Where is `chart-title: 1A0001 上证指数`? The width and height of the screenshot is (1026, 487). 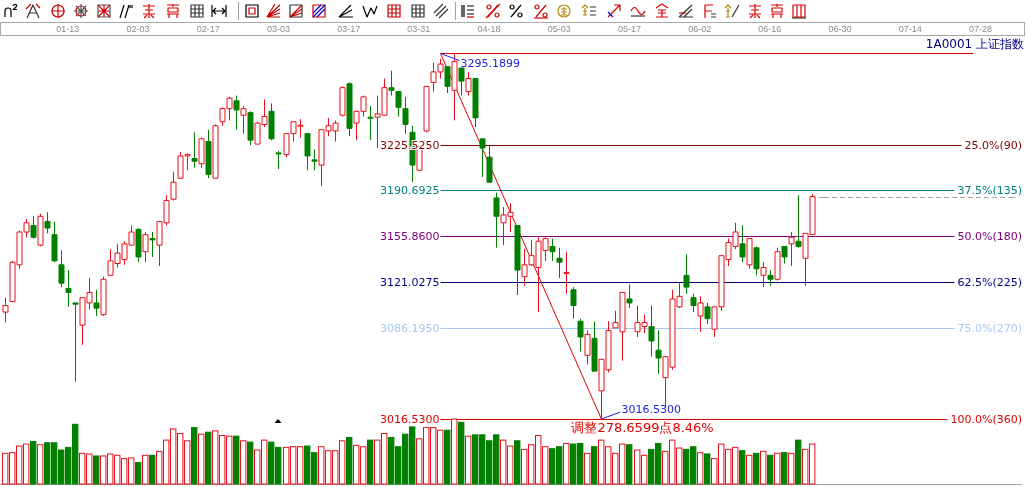
chart-title: 1A0001 上证指数 is located at coordinates (974, 44).